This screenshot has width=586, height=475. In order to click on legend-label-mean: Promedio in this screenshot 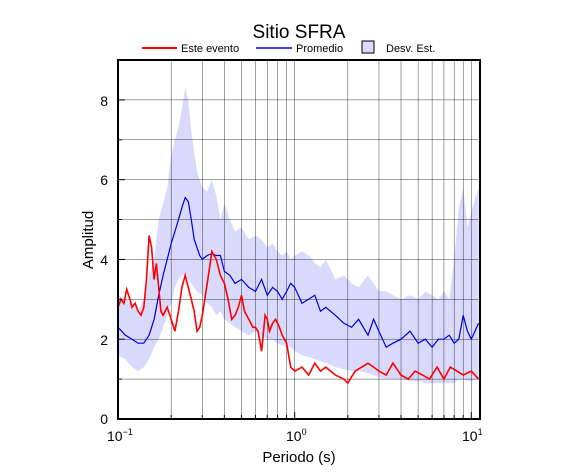, I will do `click(319, 49)`.